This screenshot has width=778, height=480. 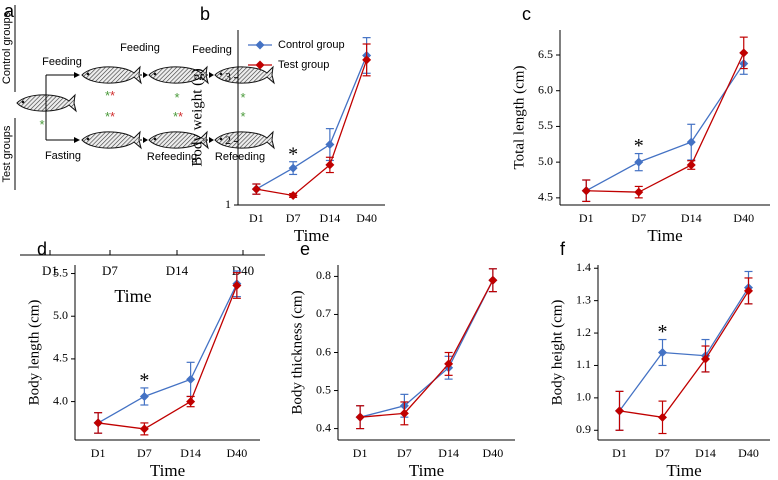 I want to click on y-tick-label: 6.5, so click(x=545, y=54).